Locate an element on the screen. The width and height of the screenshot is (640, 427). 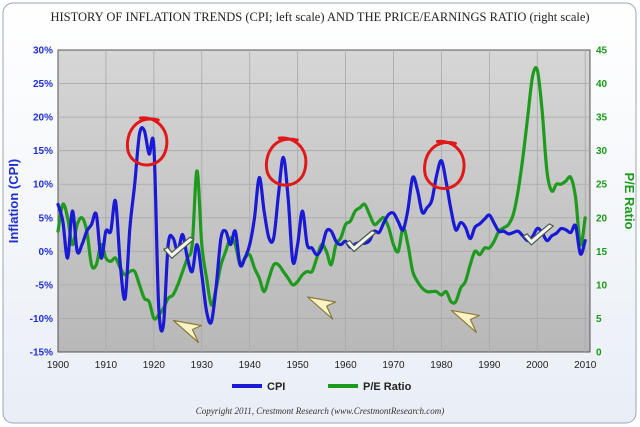
tick-label-left: 20% is located at coordinates (43, 118).